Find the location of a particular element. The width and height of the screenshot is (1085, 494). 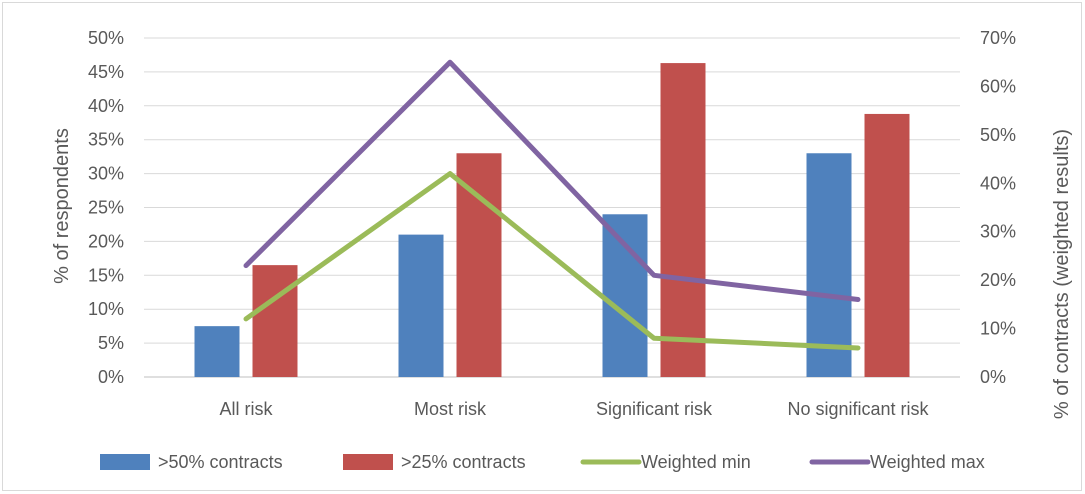

y2-tick-label: 10% is located at coordinates (998, 329).